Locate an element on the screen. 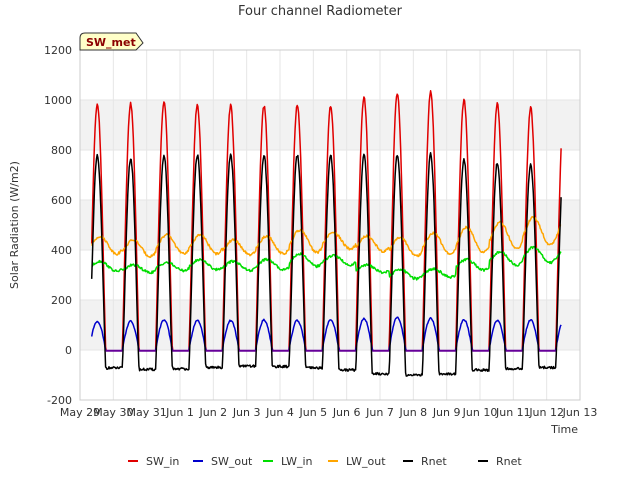 Image resolution: width=640 pixels, height=480 pixels. x-tick-label: Jun 10 is located at coordinates (480, 412).